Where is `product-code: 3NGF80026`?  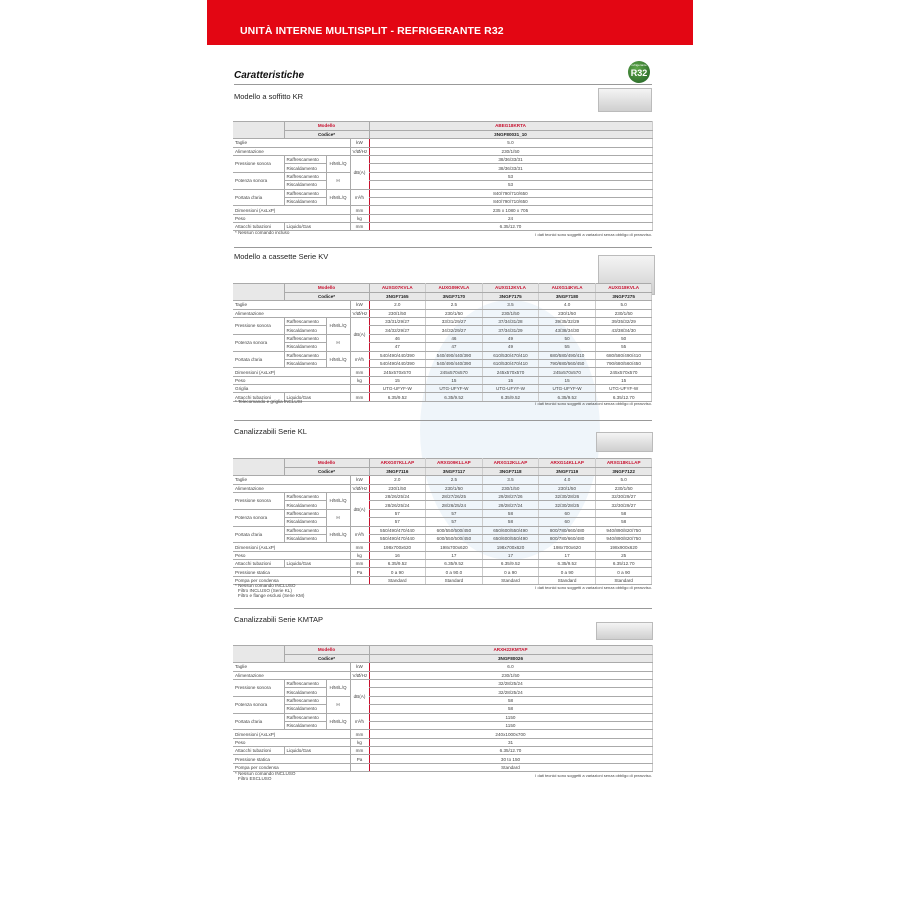
product-code: 3NGF80026 is located at coordinates (510, 658).